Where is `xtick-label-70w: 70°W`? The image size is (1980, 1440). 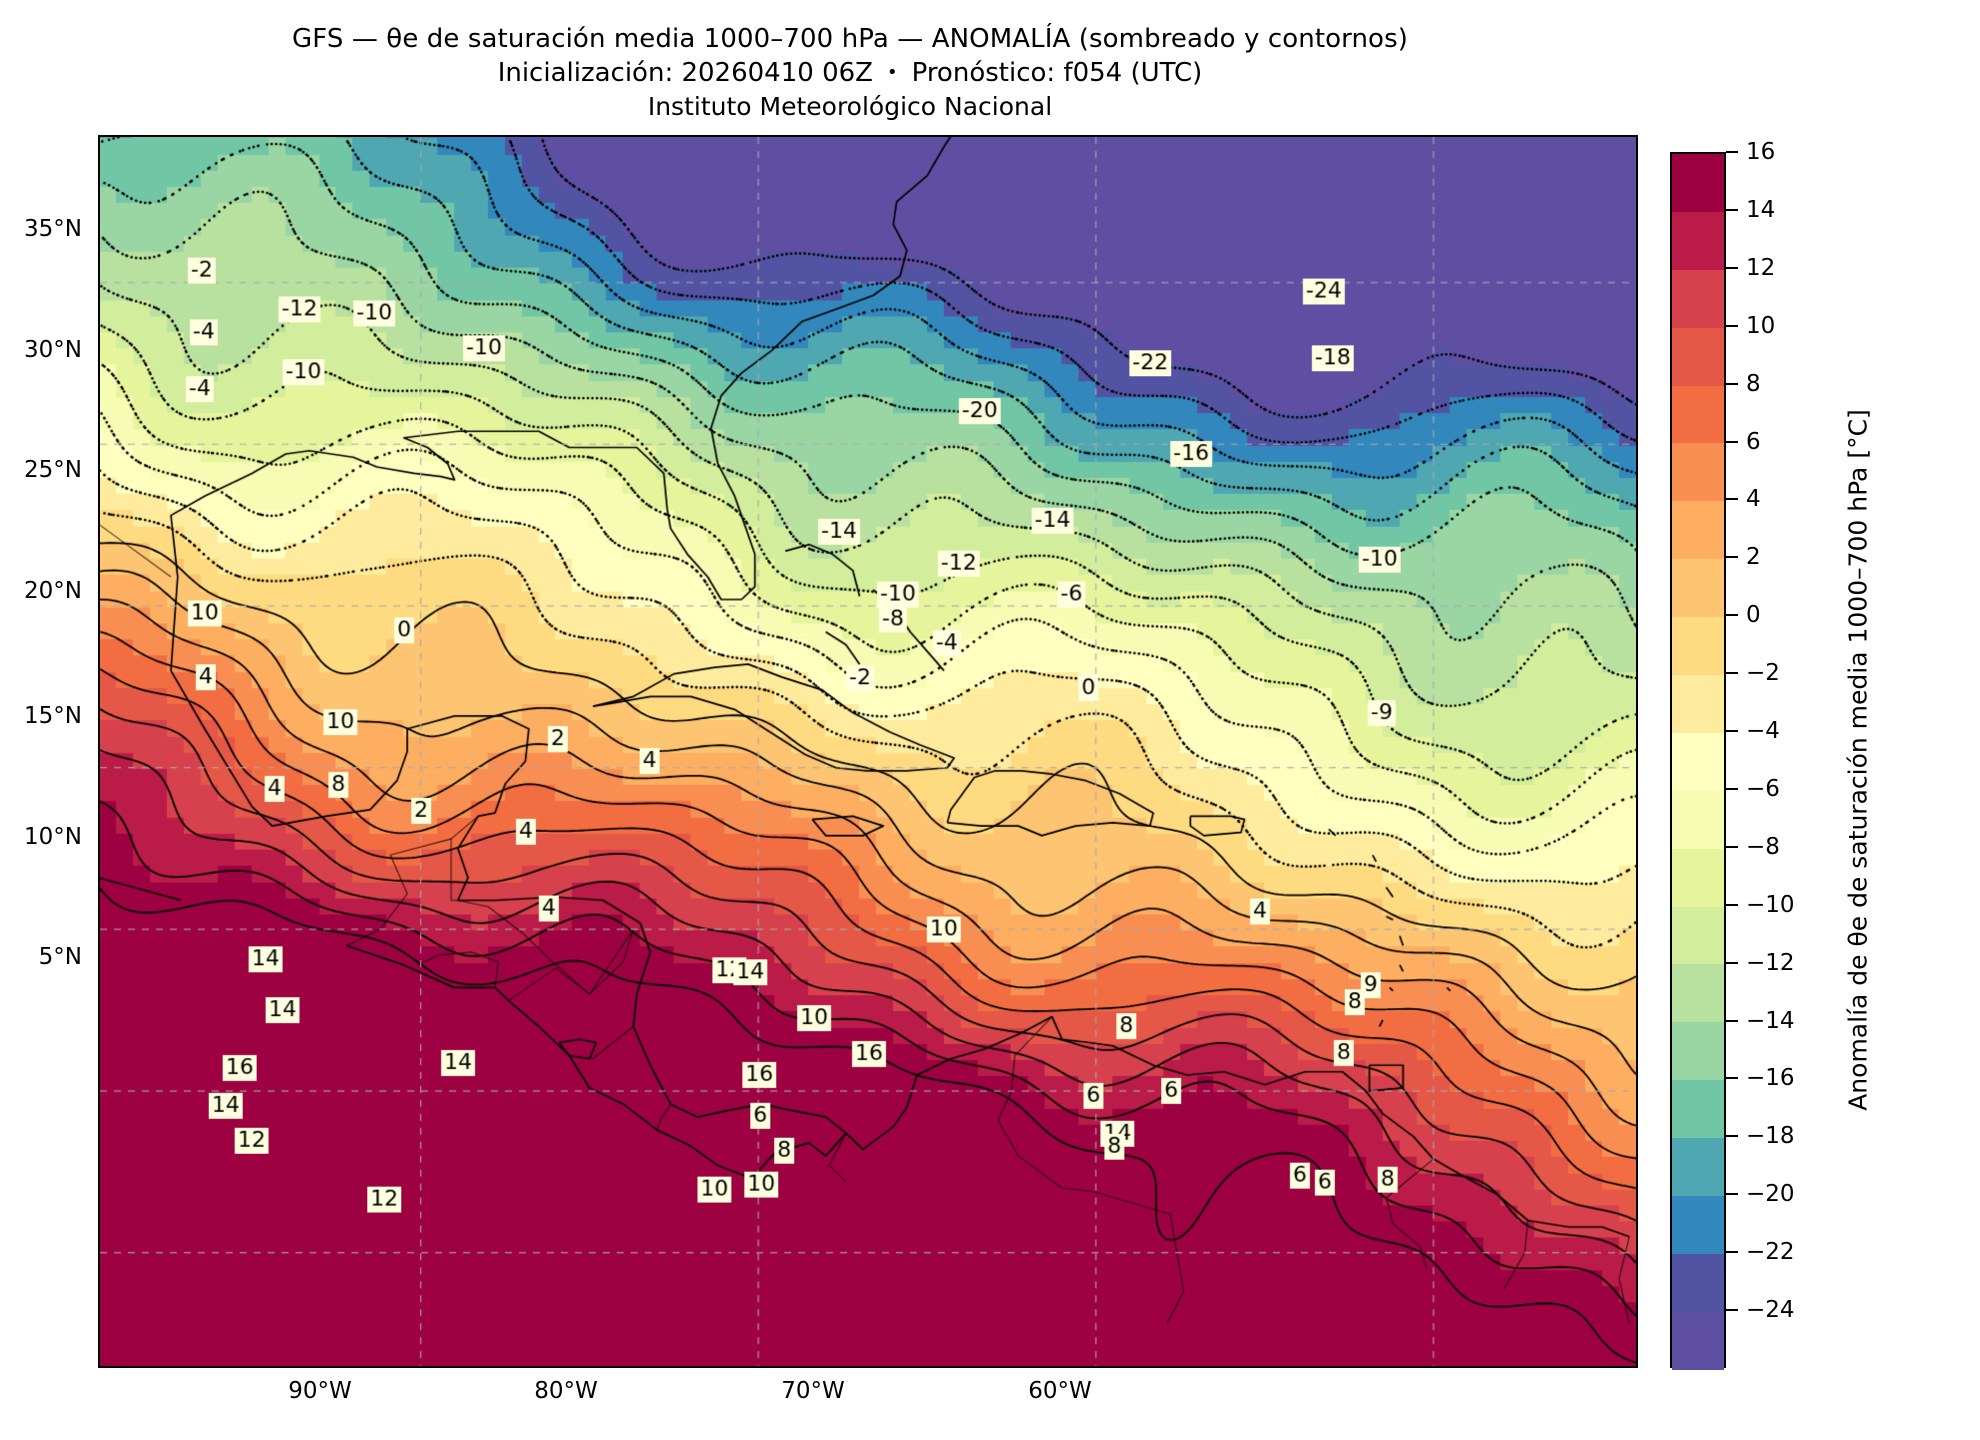 xtick-label-70w: 70°W is located at coordinates (813, 1391).